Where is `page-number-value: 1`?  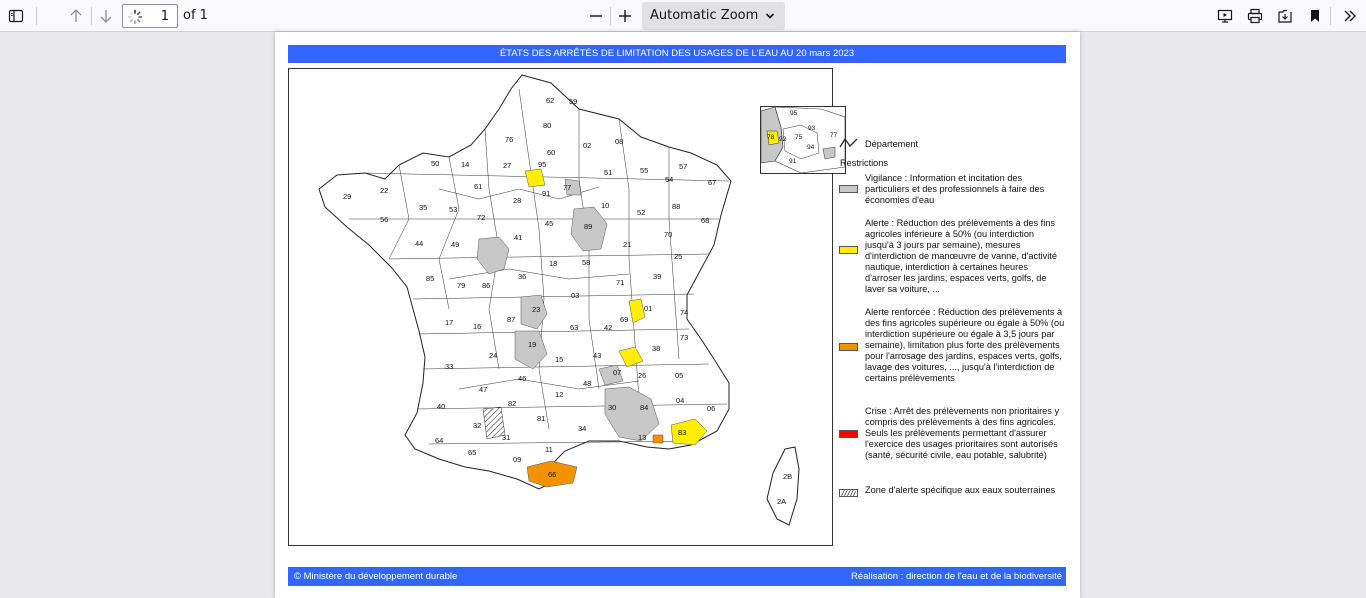 page-number-value: 1 is located at coordinates (164, 16).